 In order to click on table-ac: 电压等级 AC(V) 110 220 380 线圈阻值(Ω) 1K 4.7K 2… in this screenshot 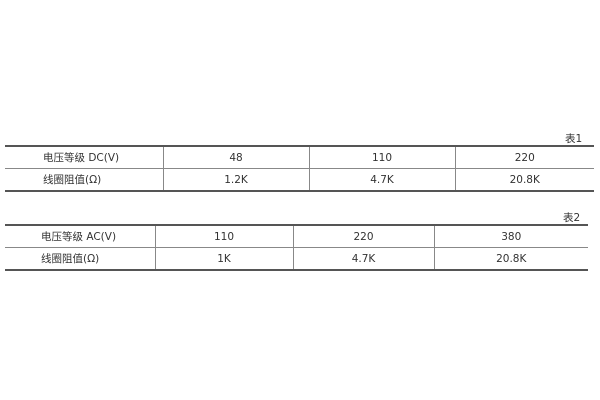, I will do `click(296, 247)`.